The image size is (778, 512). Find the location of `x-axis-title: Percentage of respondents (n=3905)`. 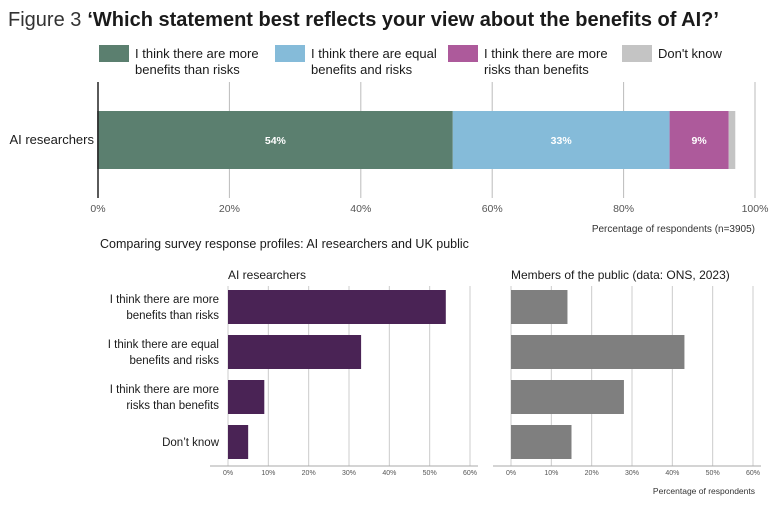

x-axis-title: Percentage of respondents (n=3905) is located at coordinates (673, 229).